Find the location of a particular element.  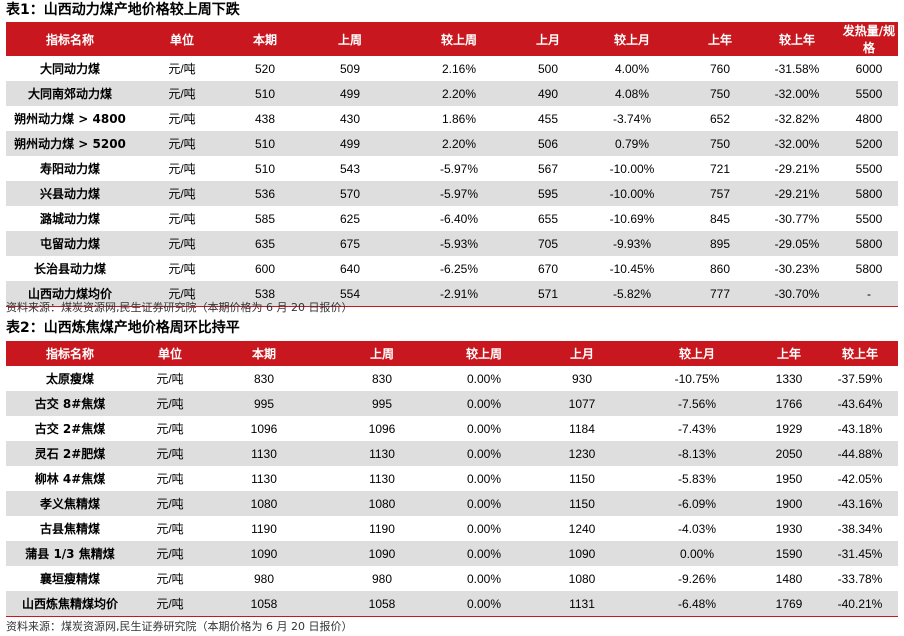

table-cell: 4.00% is located at coordinates (632, 68).